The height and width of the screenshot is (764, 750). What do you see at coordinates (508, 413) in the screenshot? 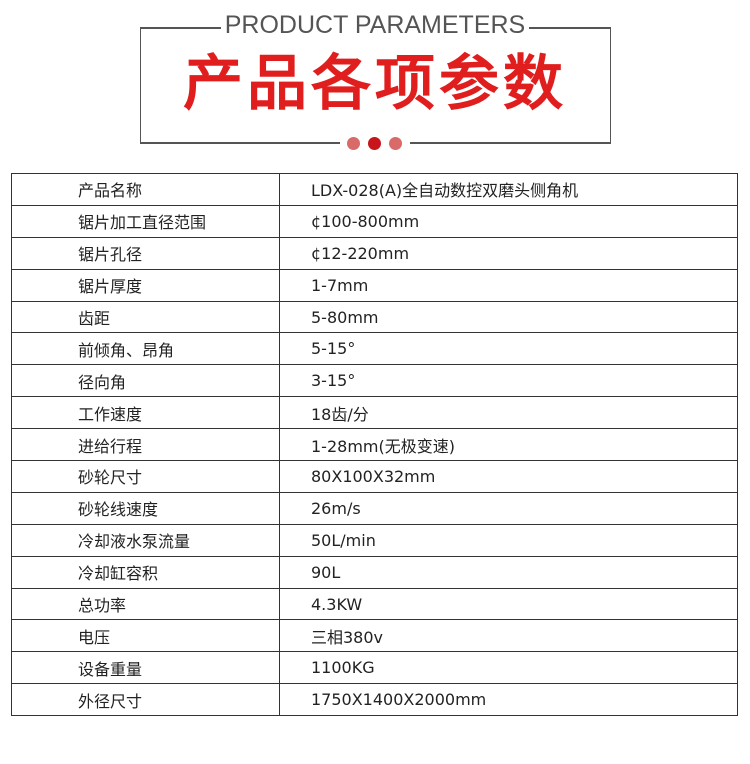
I see `spec-value: 18齿/分` at bounding box center [508, 413].